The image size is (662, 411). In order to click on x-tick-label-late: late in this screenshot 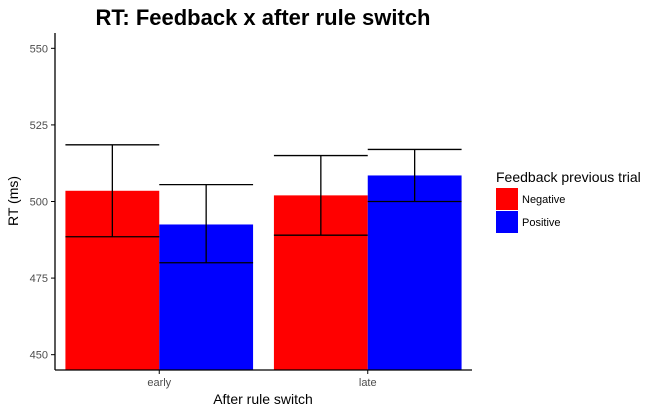, I will do `click(368, 383)`.